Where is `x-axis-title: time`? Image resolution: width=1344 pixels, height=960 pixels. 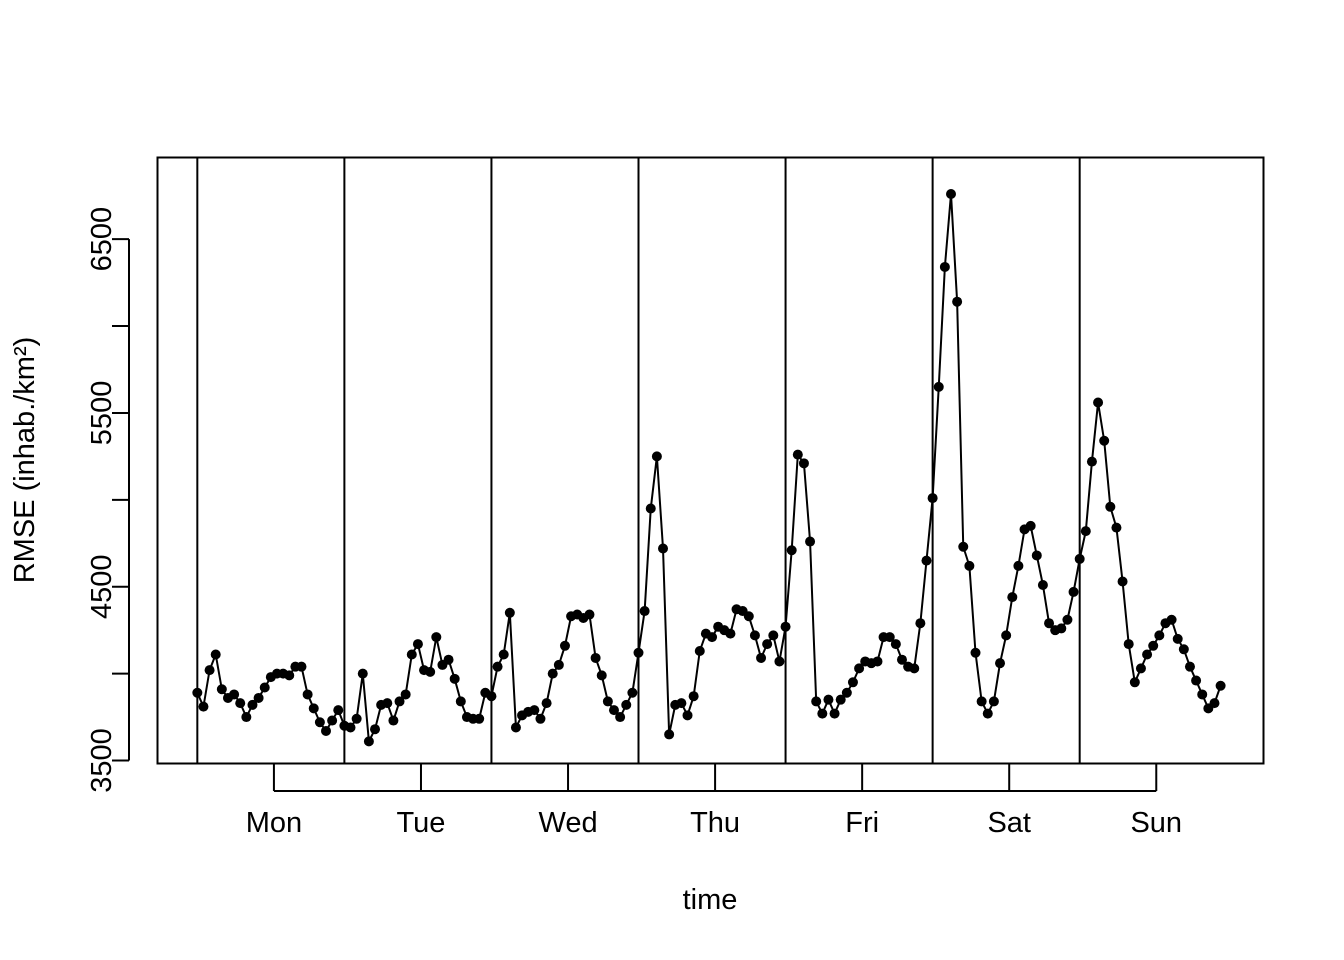
x-axis-title: time is located at coordinates (710, 900).